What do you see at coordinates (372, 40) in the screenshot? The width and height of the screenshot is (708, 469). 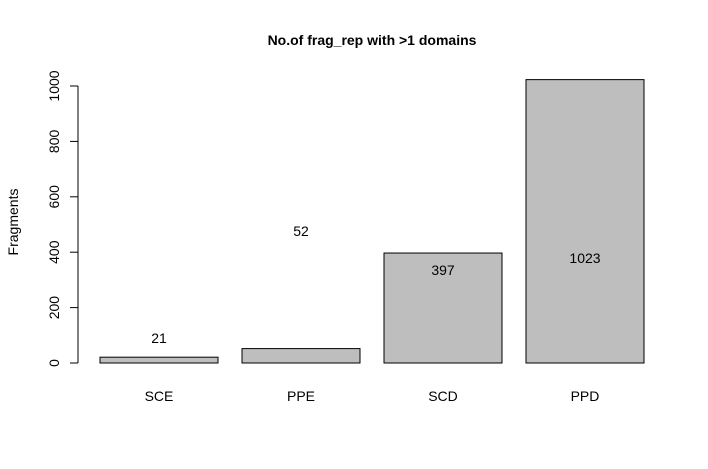 I see `chart-title: No.of frag_rep with >1 domains` at bounding box center [372, 40].